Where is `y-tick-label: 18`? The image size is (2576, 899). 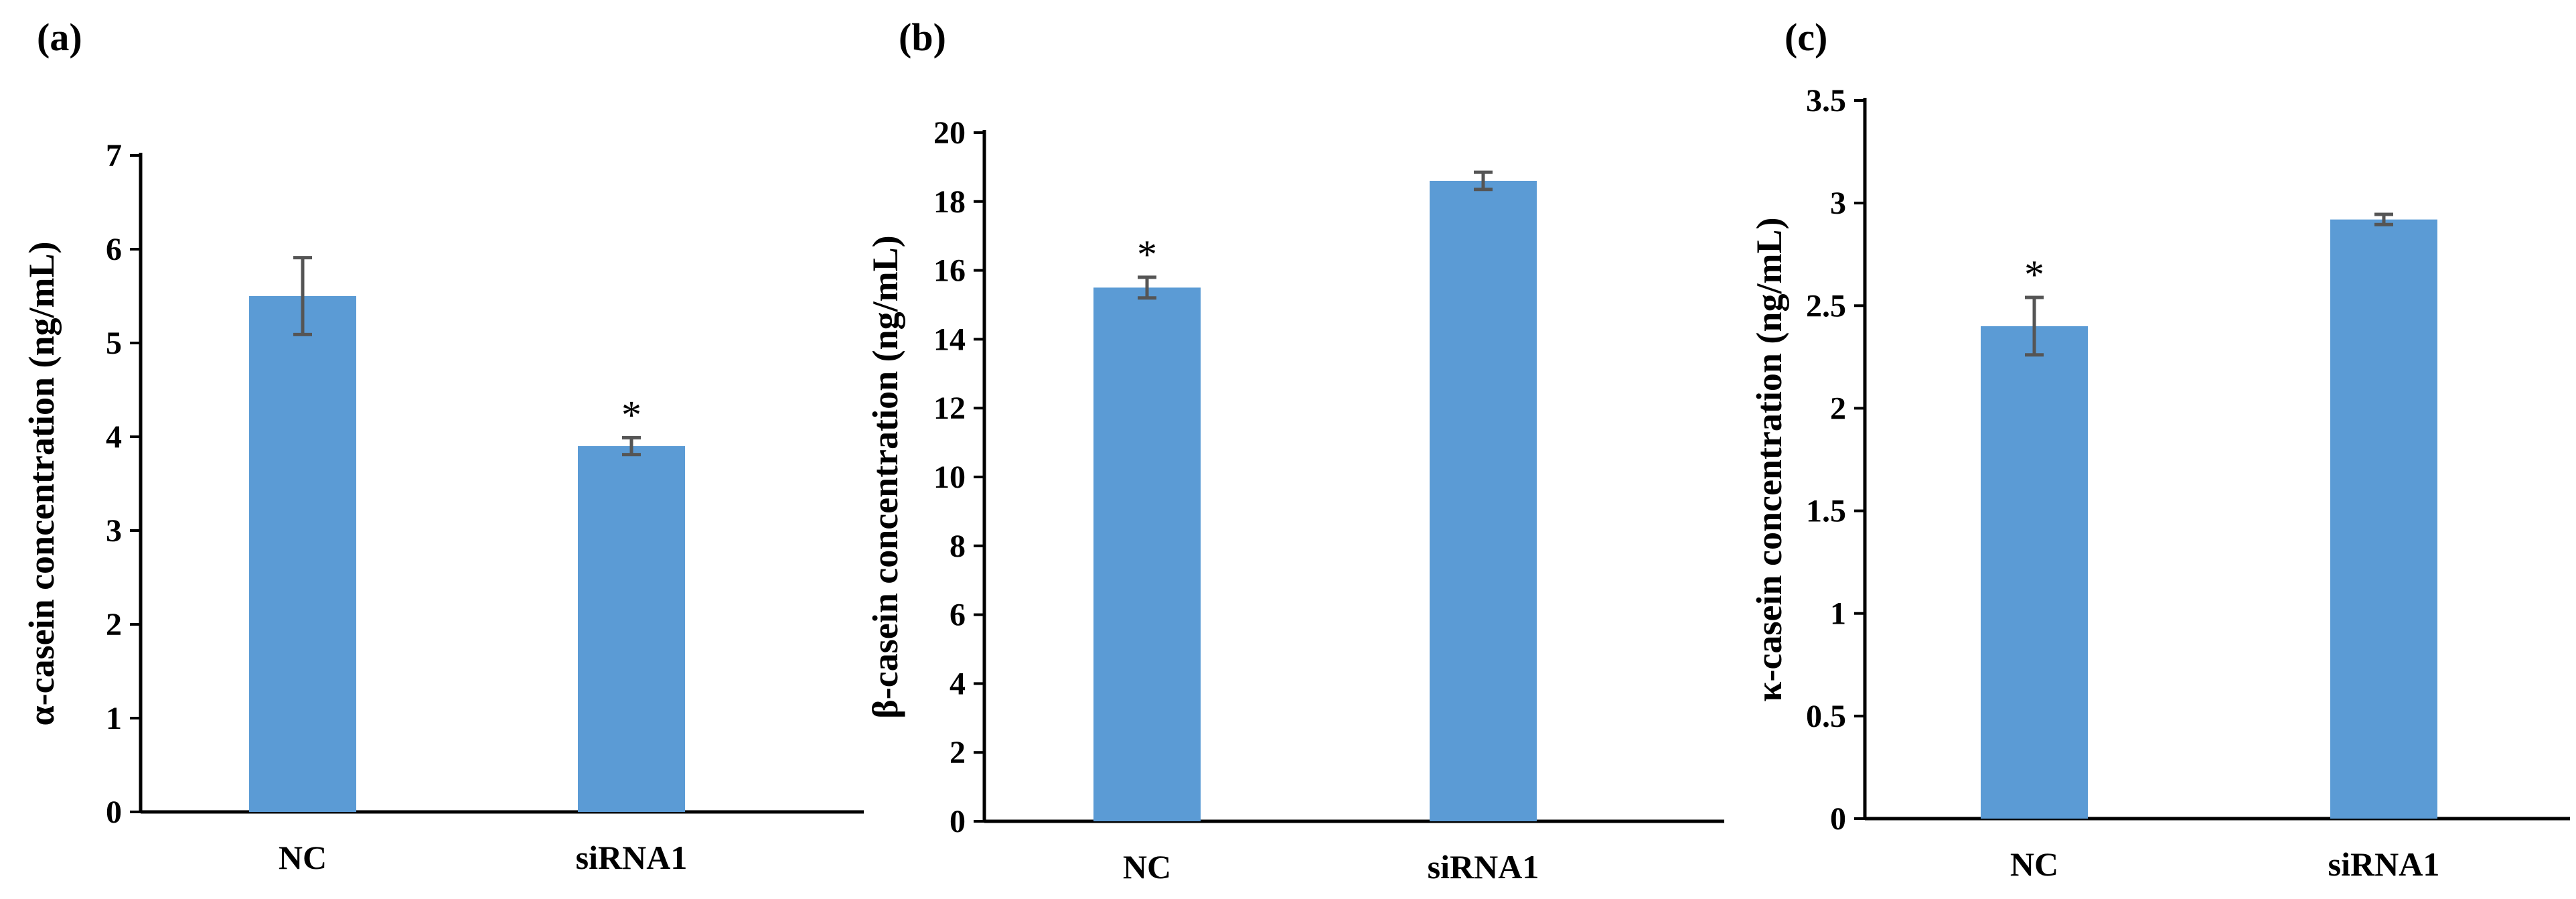
y-tick-label: 18 is located at coordinates (950, 202).